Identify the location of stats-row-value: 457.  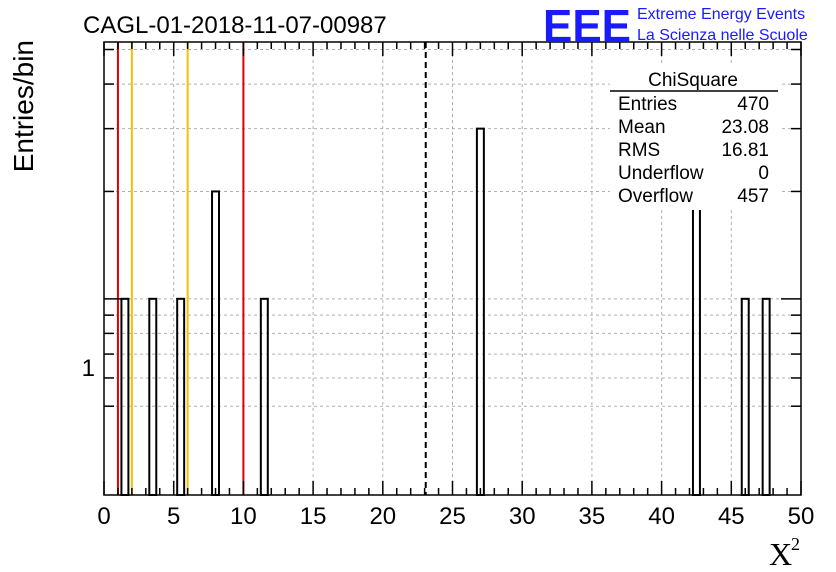
(753, 196).